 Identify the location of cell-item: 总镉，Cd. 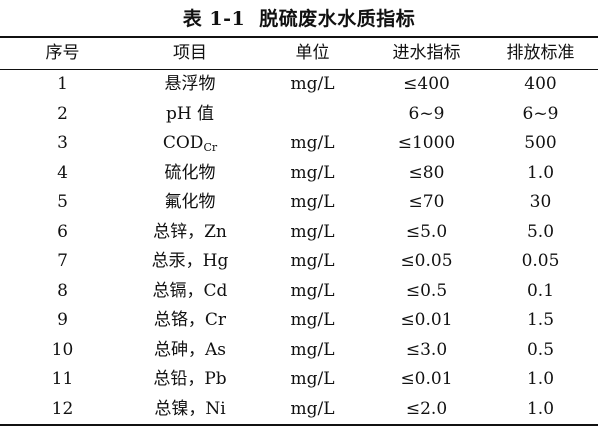
(190, 290).